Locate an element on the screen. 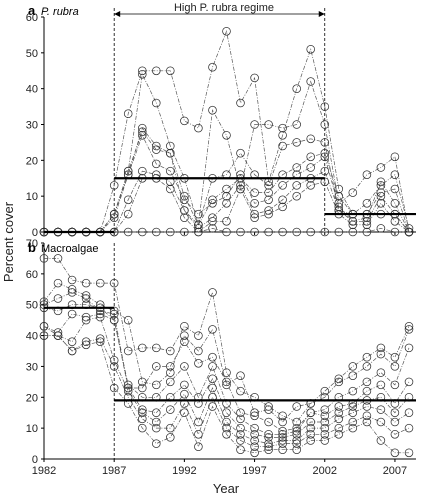  panel-b-y-tick-label: 50 is located at coordinates (32, 306).